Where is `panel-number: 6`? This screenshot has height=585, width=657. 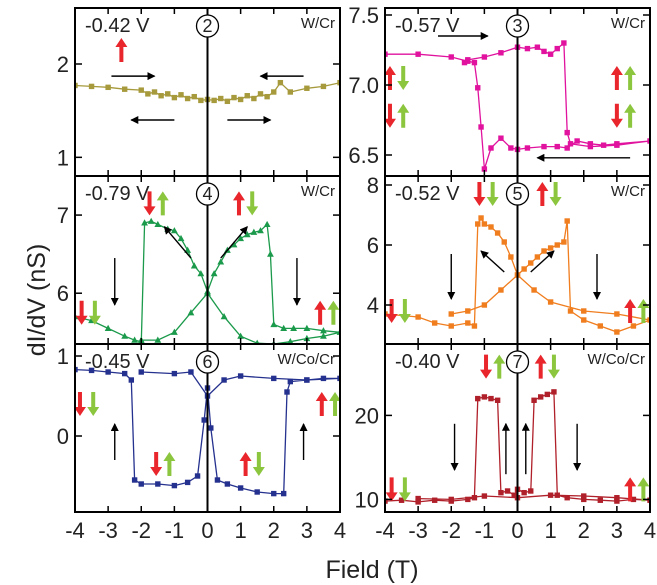
panel-number: 6 is located at coordinates (207, 362).